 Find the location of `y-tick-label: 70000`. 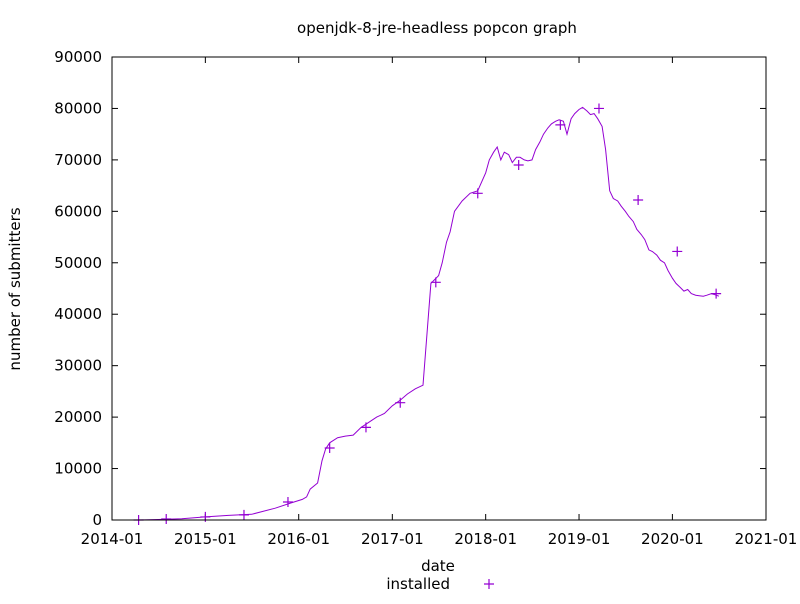

y-tick-label: 70000 is located at coordinates (78, 160).